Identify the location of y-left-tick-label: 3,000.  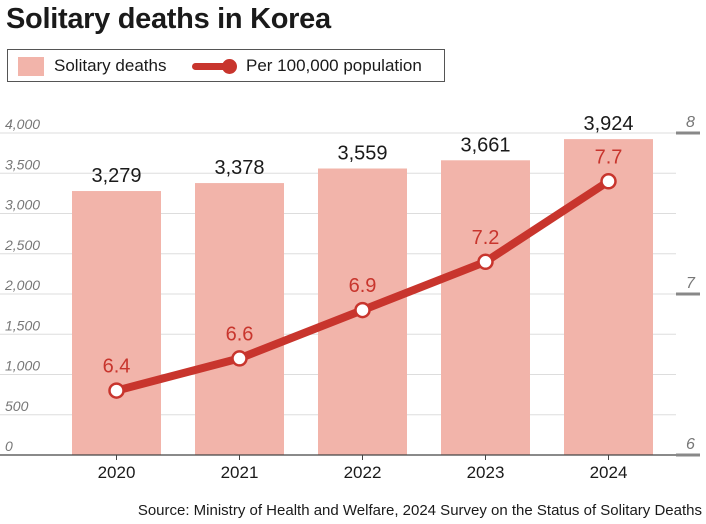
(22, 205).